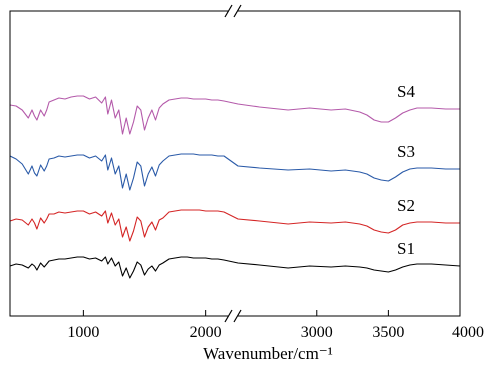 Image resolution: width=486 pixels, height=365 pixels. What do you see at coordinates (406, 205) in the screenshot?
I see `series-label-s2: S2` at bounding box center [406, 205].